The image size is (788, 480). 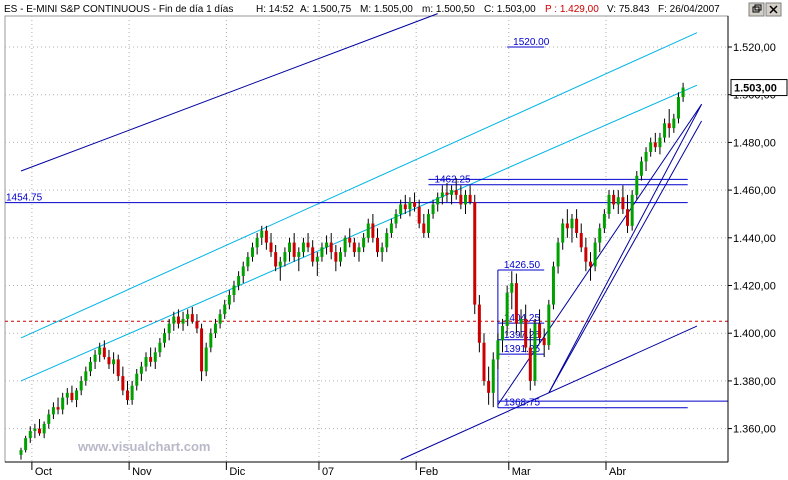 What do you see at coordinates (689, 9) in the screenshot?
I see `header-date: F: 26/04/2007` at bounding box center [689, 9].